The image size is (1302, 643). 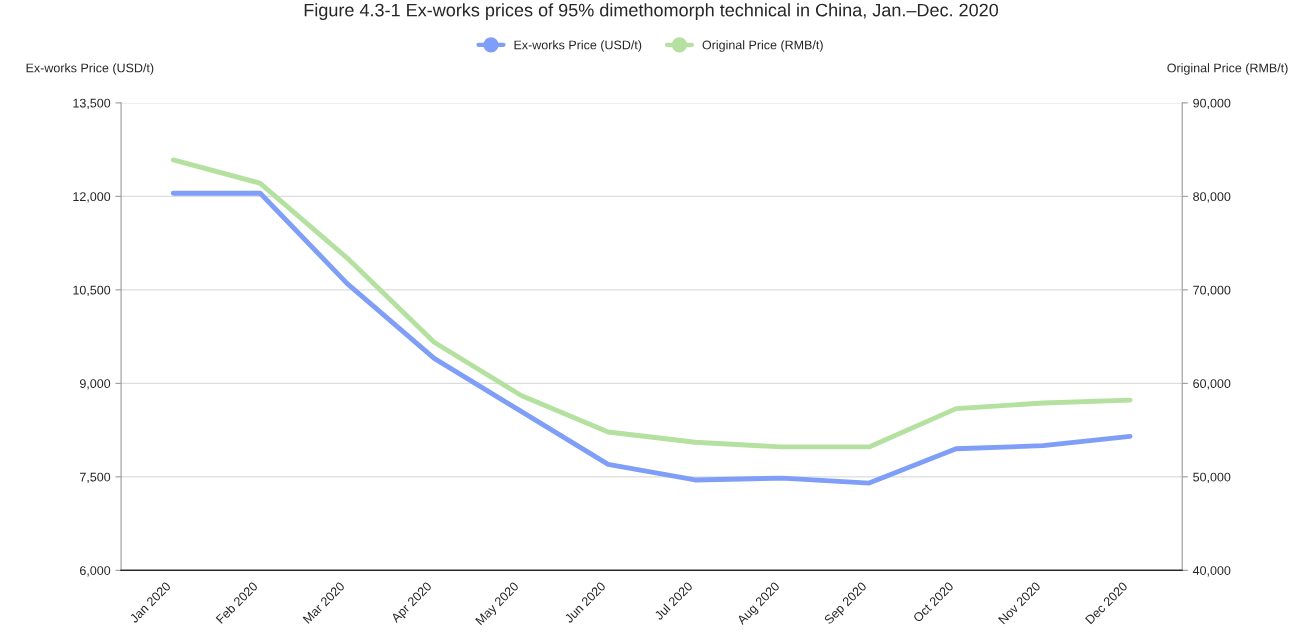 What do you see at coordinates (651, 12) in the screenshot?
I see `chart-title: Figure 4.3-1 Ex-works prices of 95% dimethomorph technical in China, Jan.–Dec. 2020` at bounding box center [651, 12].